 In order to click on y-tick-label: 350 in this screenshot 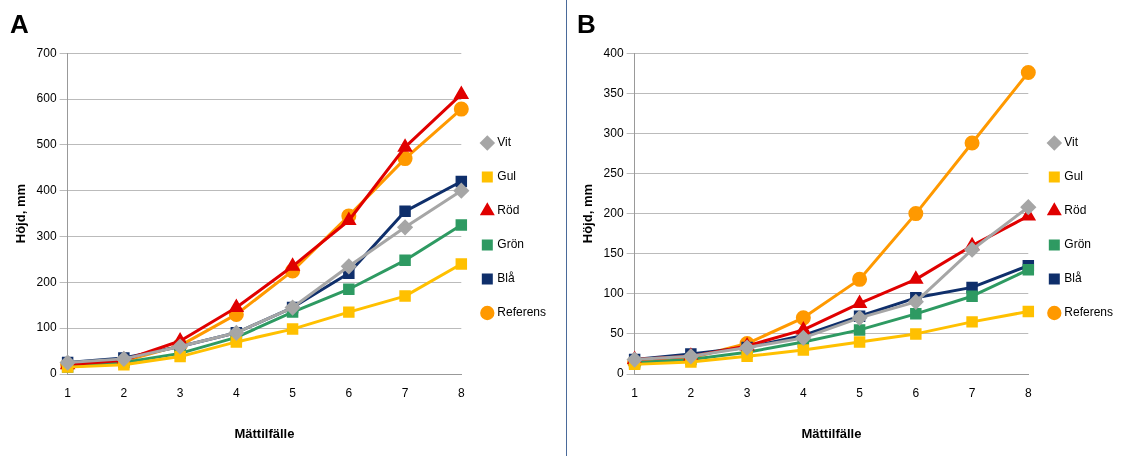, I will do `click(613, 92)`.